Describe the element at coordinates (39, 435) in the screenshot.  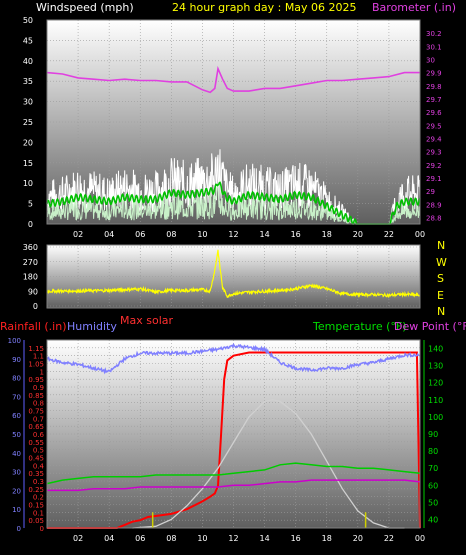
I see `rainfall-y-tick-label: 0.6` at that location.